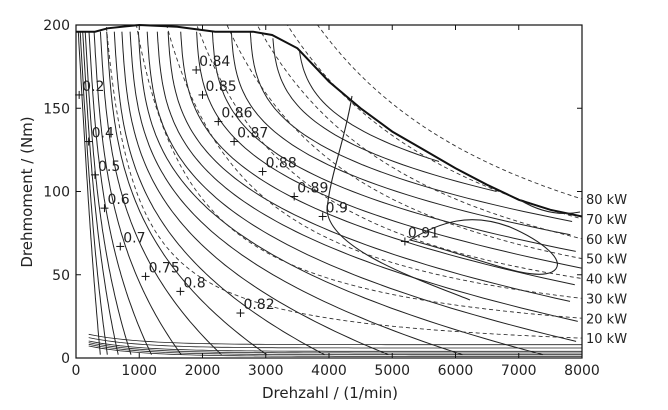 Image resolution: width=668 pixels, height=410 pixels. What do you see at coordinates (606, 240) in the screenshot?
I see `power-label: 60 kW` at bounding box center [606, 240].